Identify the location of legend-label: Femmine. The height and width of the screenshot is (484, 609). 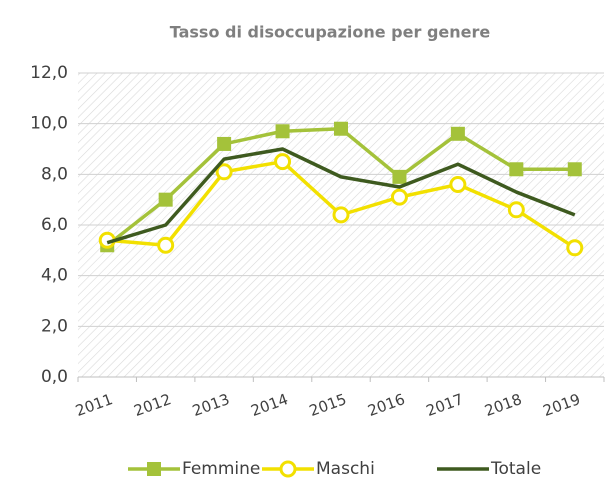
(221, 469).